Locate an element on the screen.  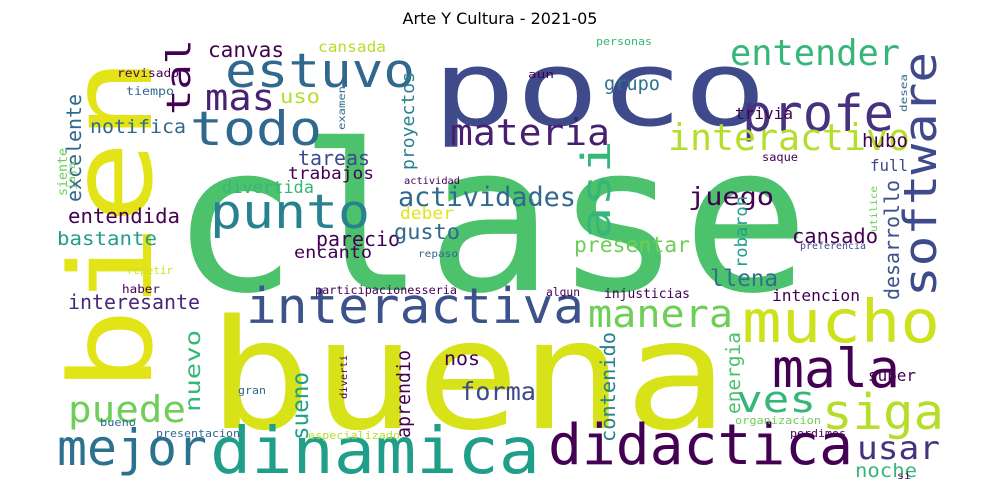
cloud-word: usar is located at coordinates (898, 448).